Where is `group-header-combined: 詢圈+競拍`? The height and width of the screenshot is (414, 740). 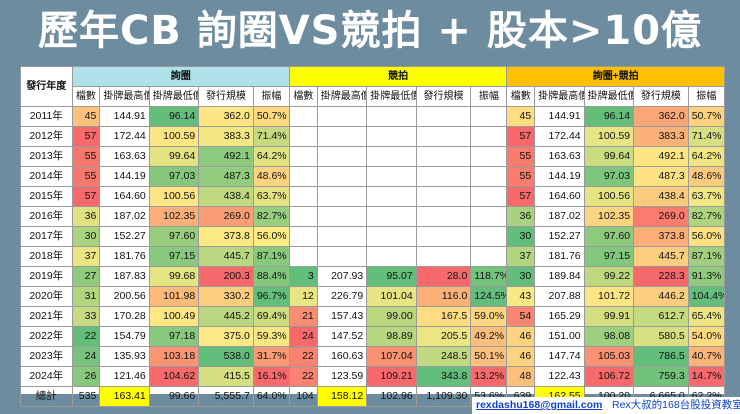
group-header-combined: 詢圈+競拍 is located at coordinates (615, 76).